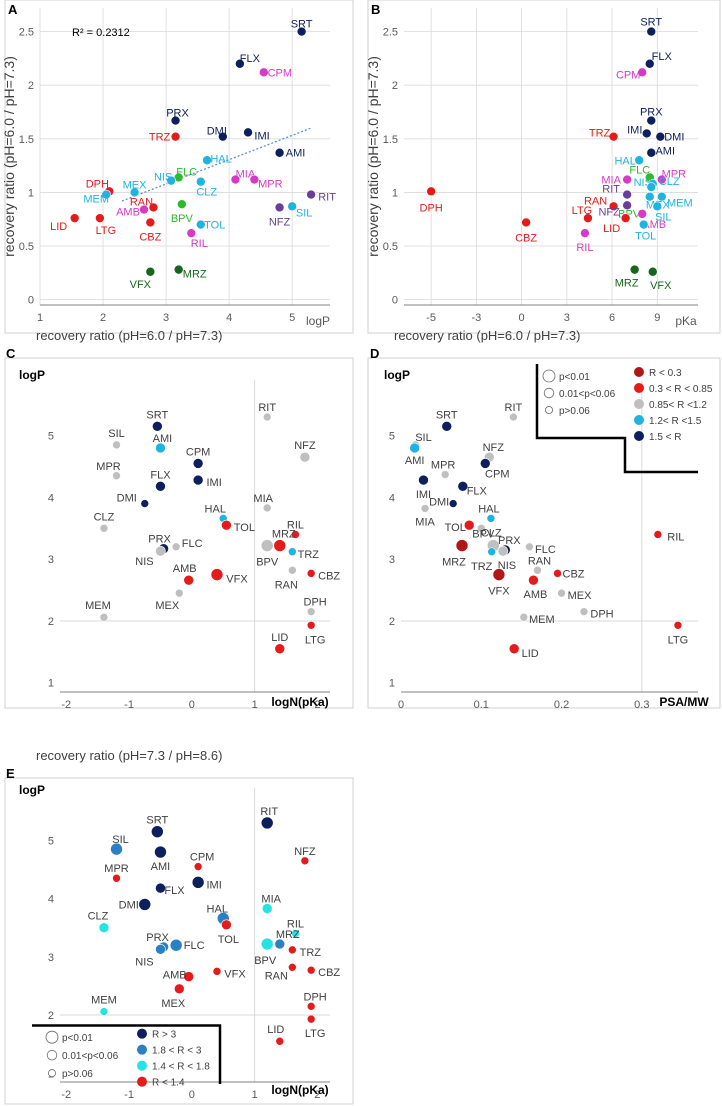  What do you see at coordinates (301, 31) in the screenshot?
I see `data-point-srt` at bounding box center [301, 31].